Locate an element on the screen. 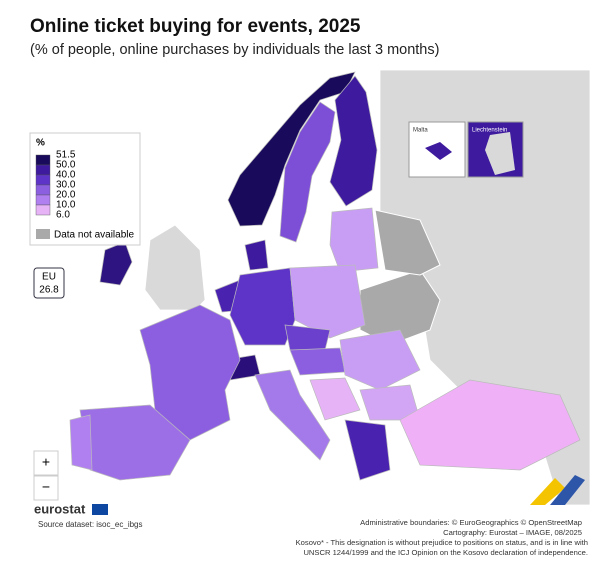 This screenshot has height=580, width=600. legend-class: 50.0 is located at coordinates (66, 165).